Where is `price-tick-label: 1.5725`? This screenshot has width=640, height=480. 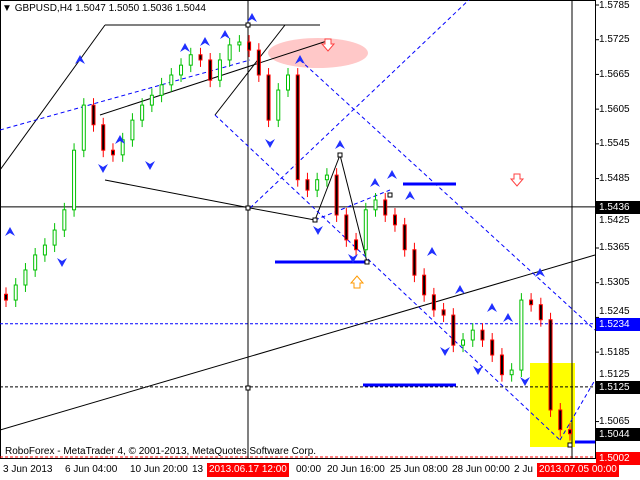 price-tick-label: 1.5725 is located at coordinates (614, 40).